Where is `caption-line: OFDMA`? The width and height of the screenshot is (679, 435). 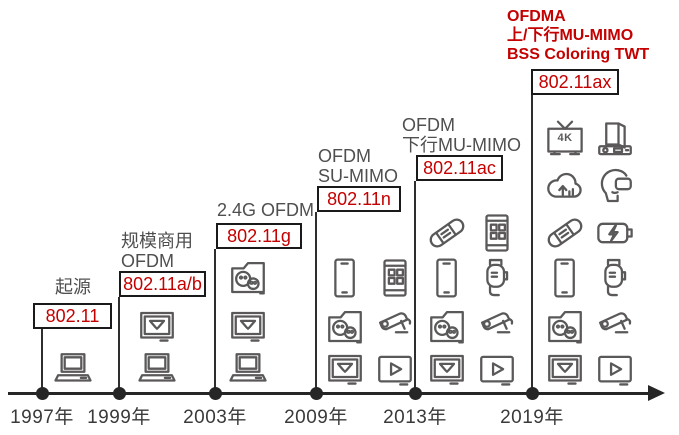 caption-line: OFDMA is located at coordinates (536, 16).